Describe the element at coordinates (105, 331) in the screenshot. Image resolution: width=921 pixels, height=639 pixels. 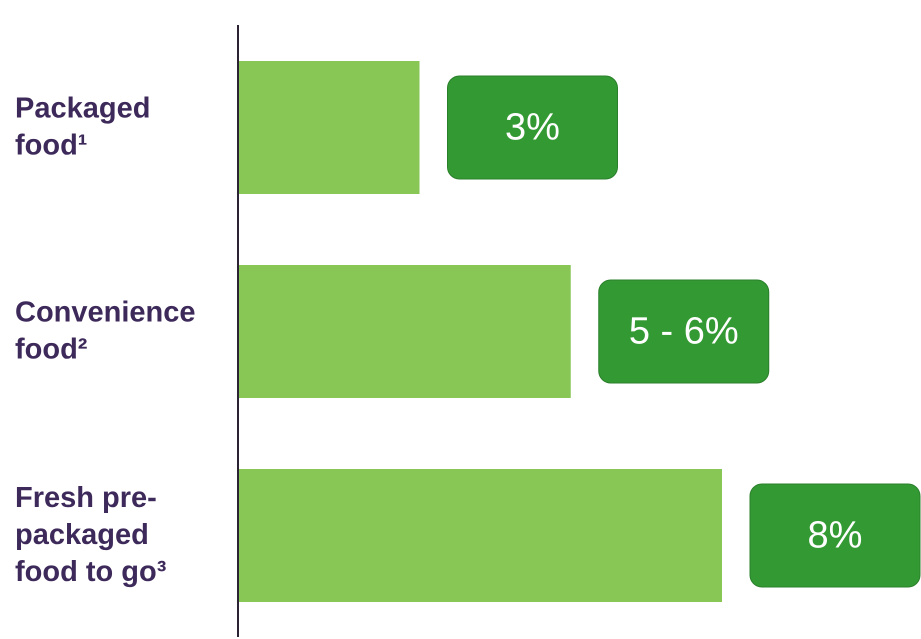
I see `y-tick-label: Convenience food²` at that location.